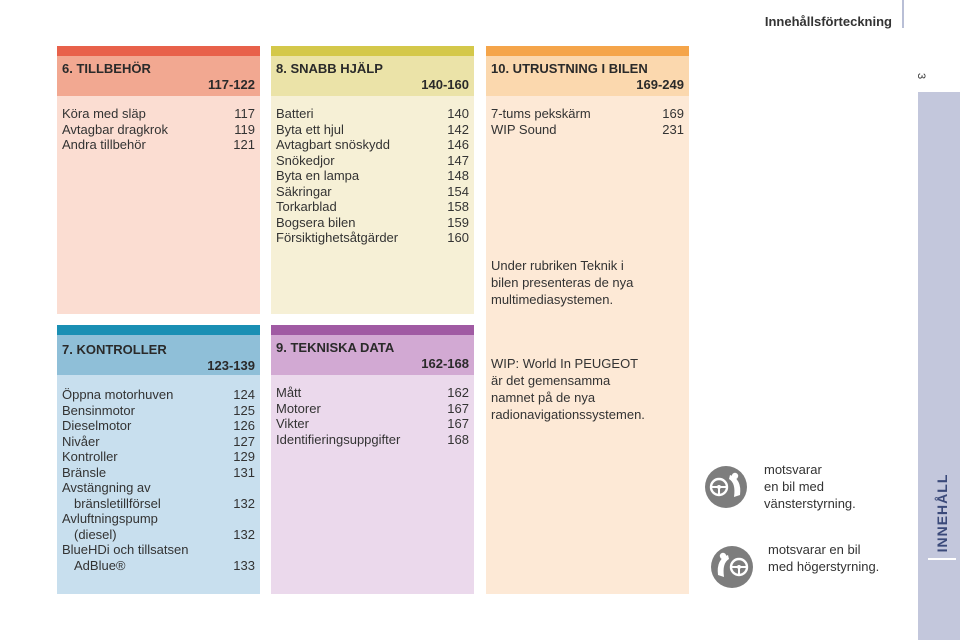 This screenshot has width=960, height=640. What do you see at coordinates (458, 408) in the screenshot?
I see `toc-entry-page: 167` at bounding box center [458, 408].